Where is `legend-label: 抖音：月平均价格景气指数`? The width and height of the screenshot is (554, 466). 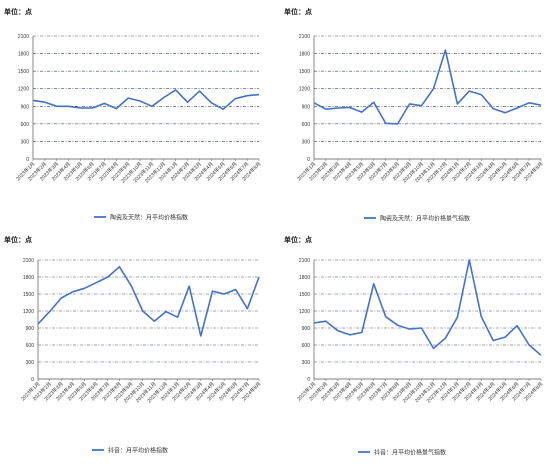
legend-label: 抖音：月平均价格景气指数 is located at coordinates (410, 453).